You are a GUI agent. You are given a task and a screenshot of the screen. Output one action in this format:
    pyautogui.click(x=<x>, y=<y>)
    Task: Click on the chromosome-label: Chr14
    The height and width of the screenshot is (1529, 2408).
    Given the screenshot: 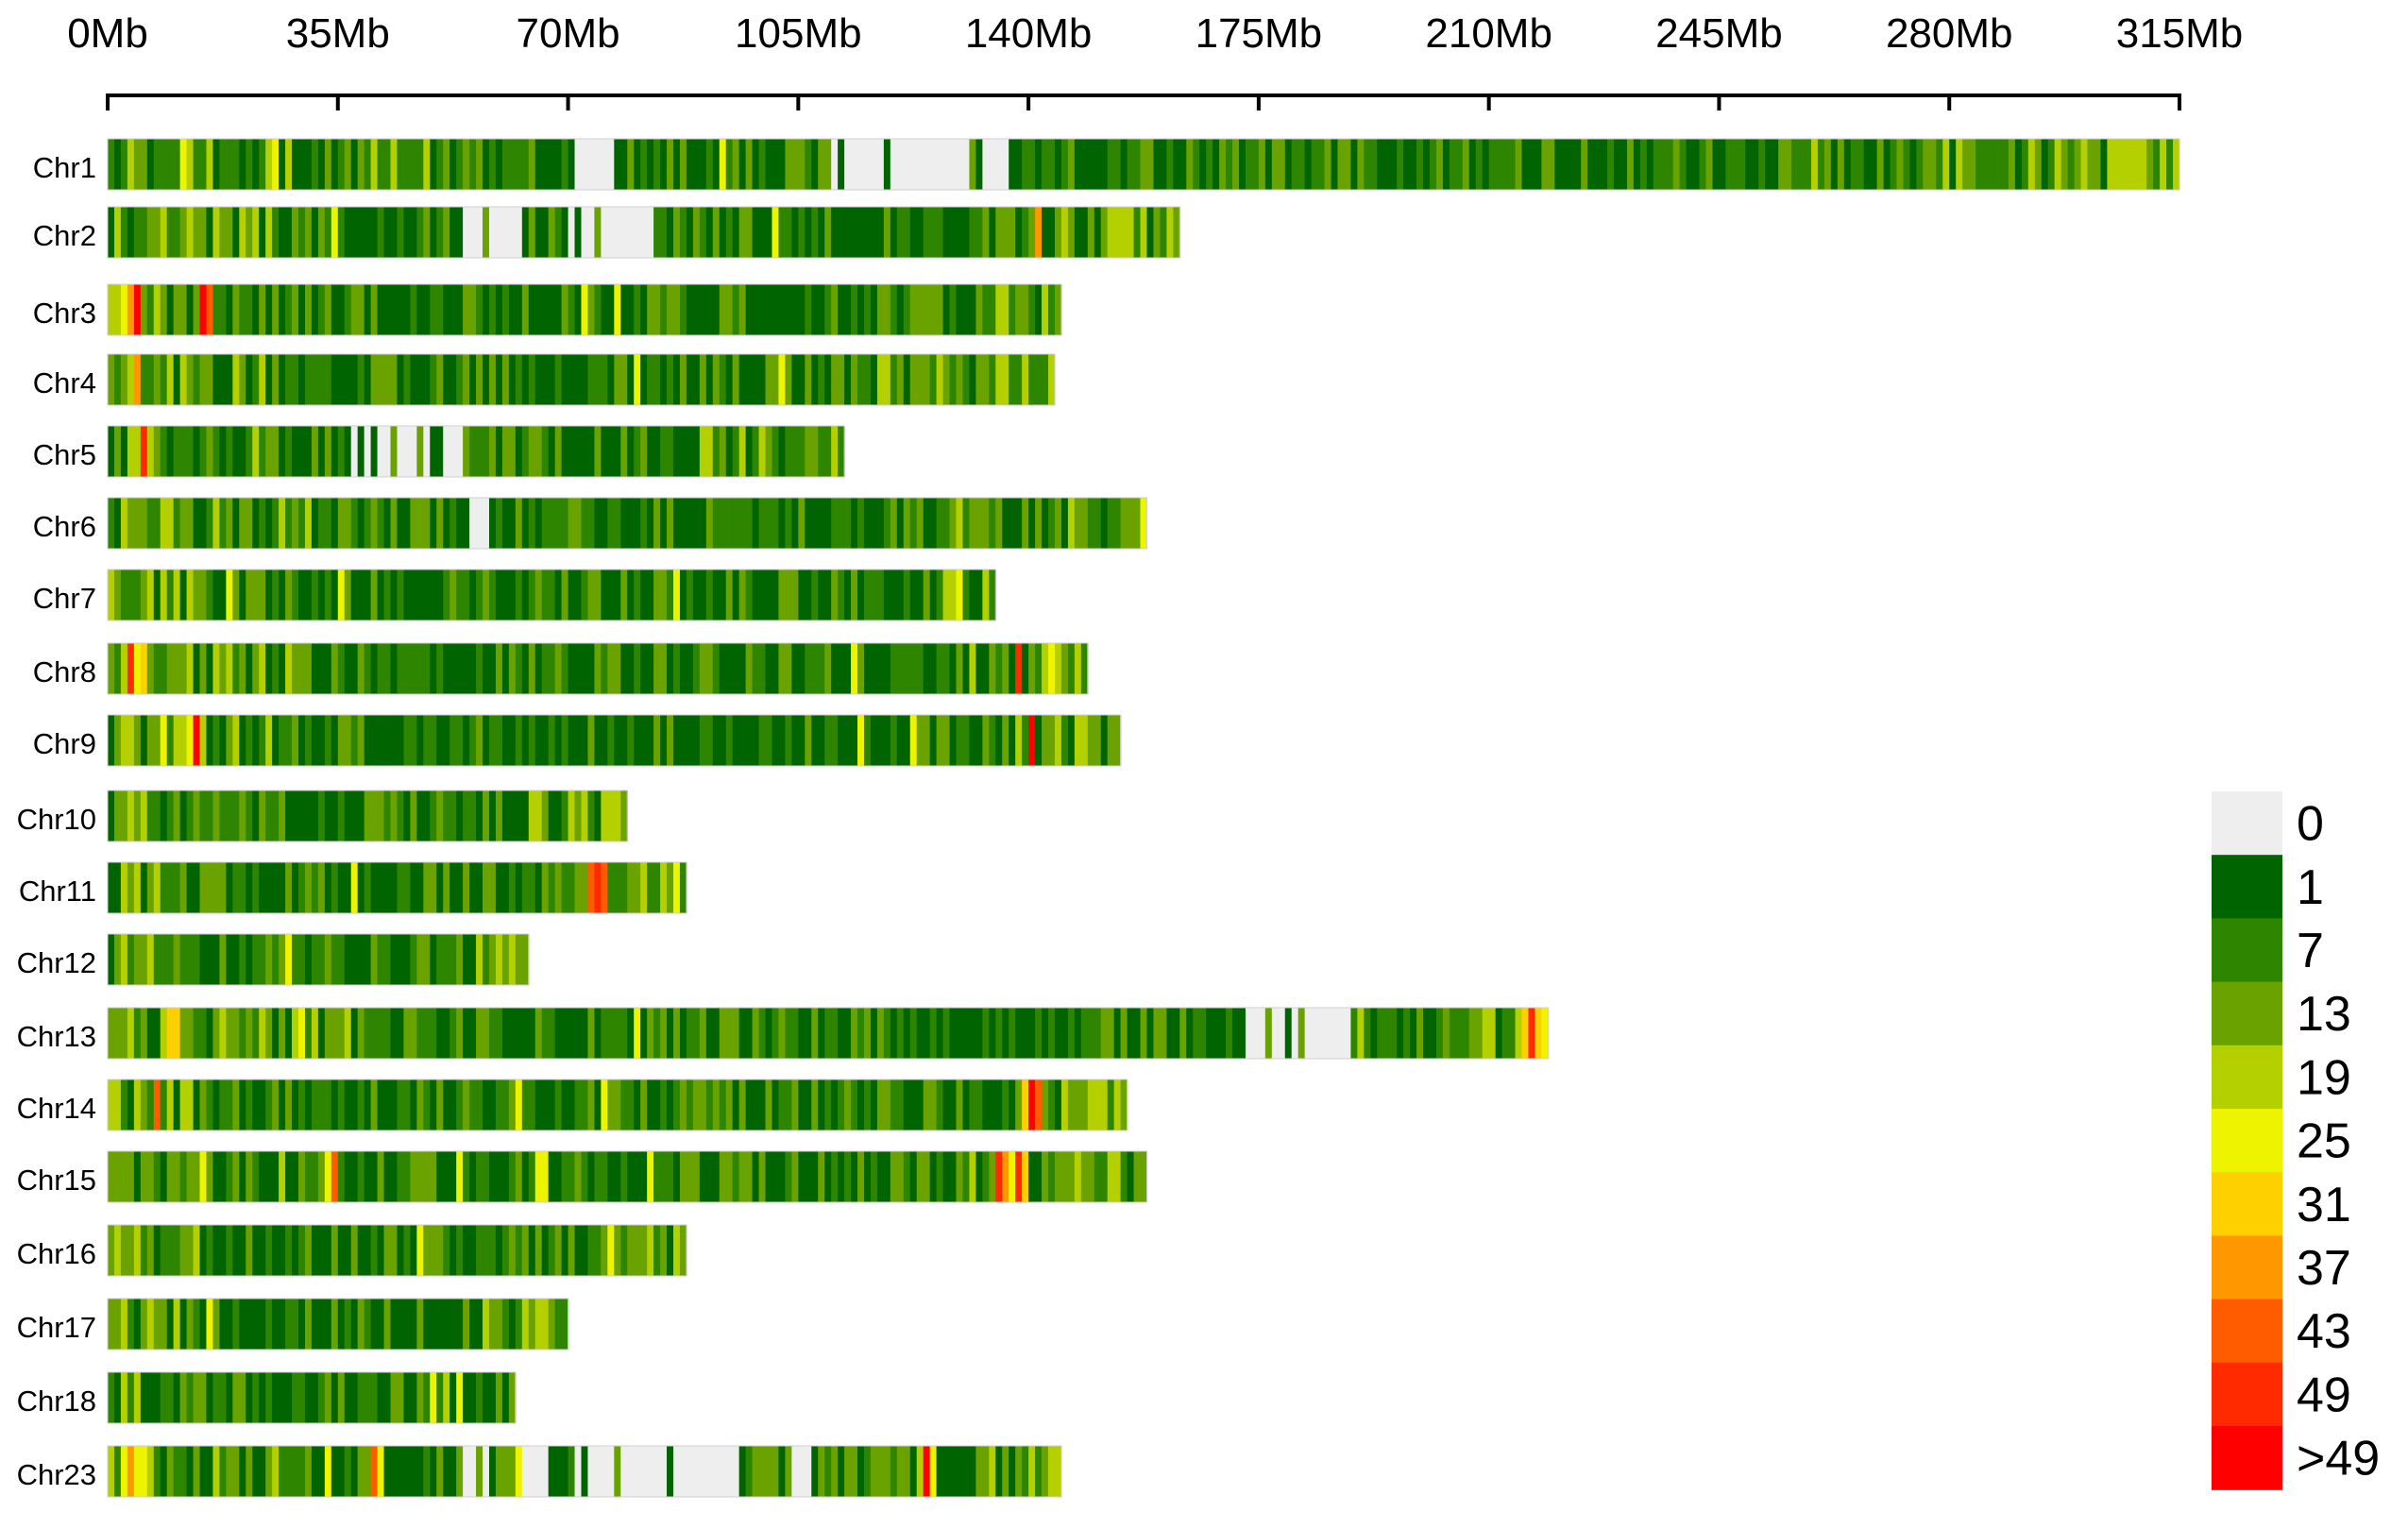 What is the action you would take?
    pyautogui.click(x=56, y=1109)
    